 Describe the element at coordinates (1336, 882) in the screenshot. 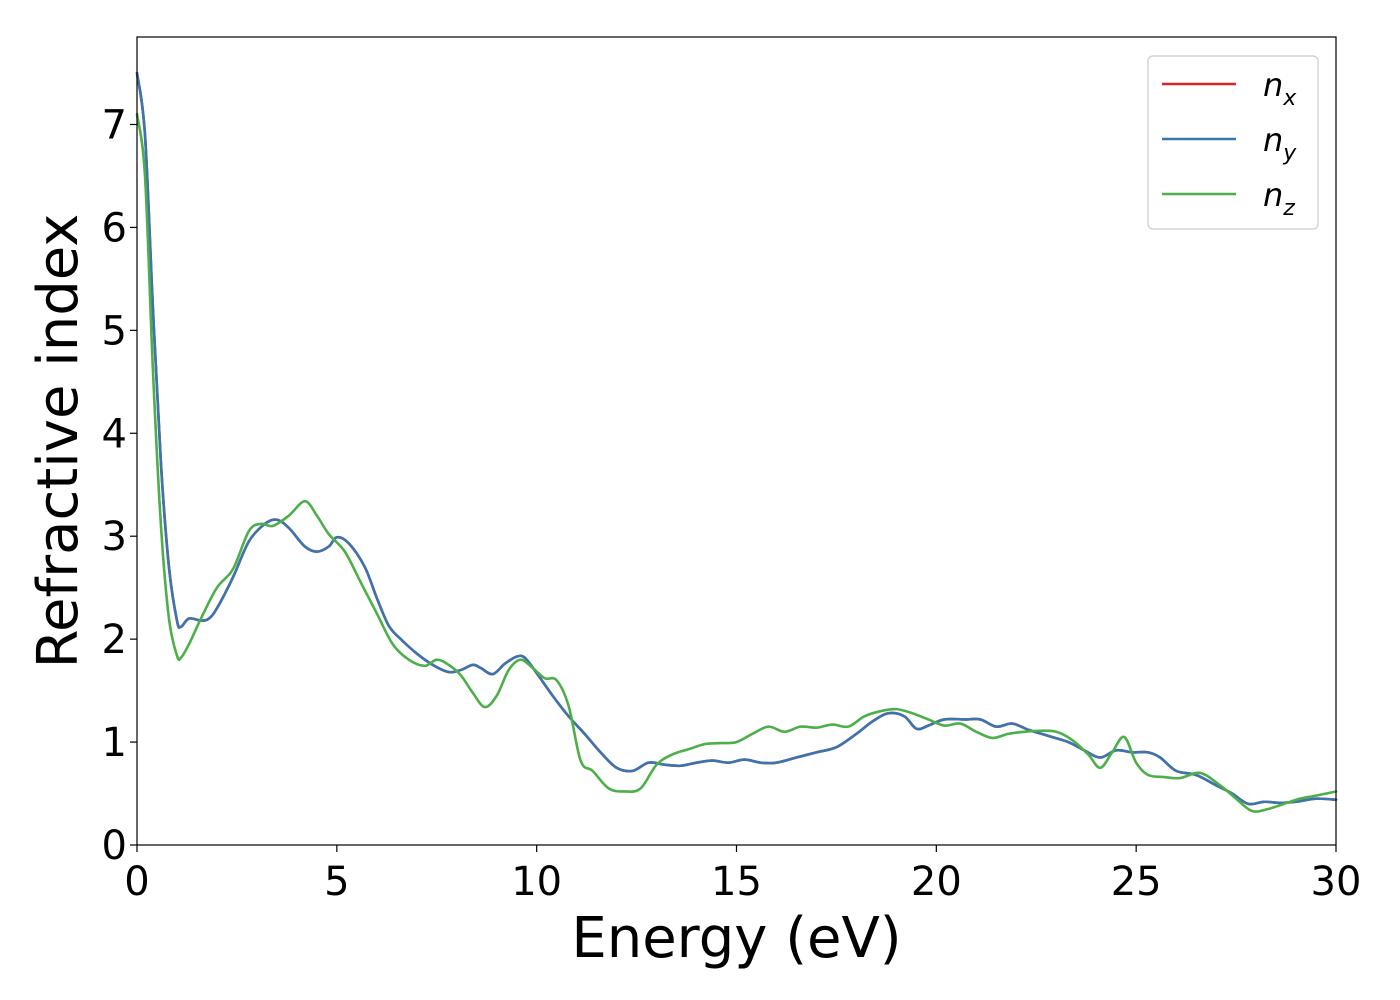

I see `x-tick-label: 30` at that location.